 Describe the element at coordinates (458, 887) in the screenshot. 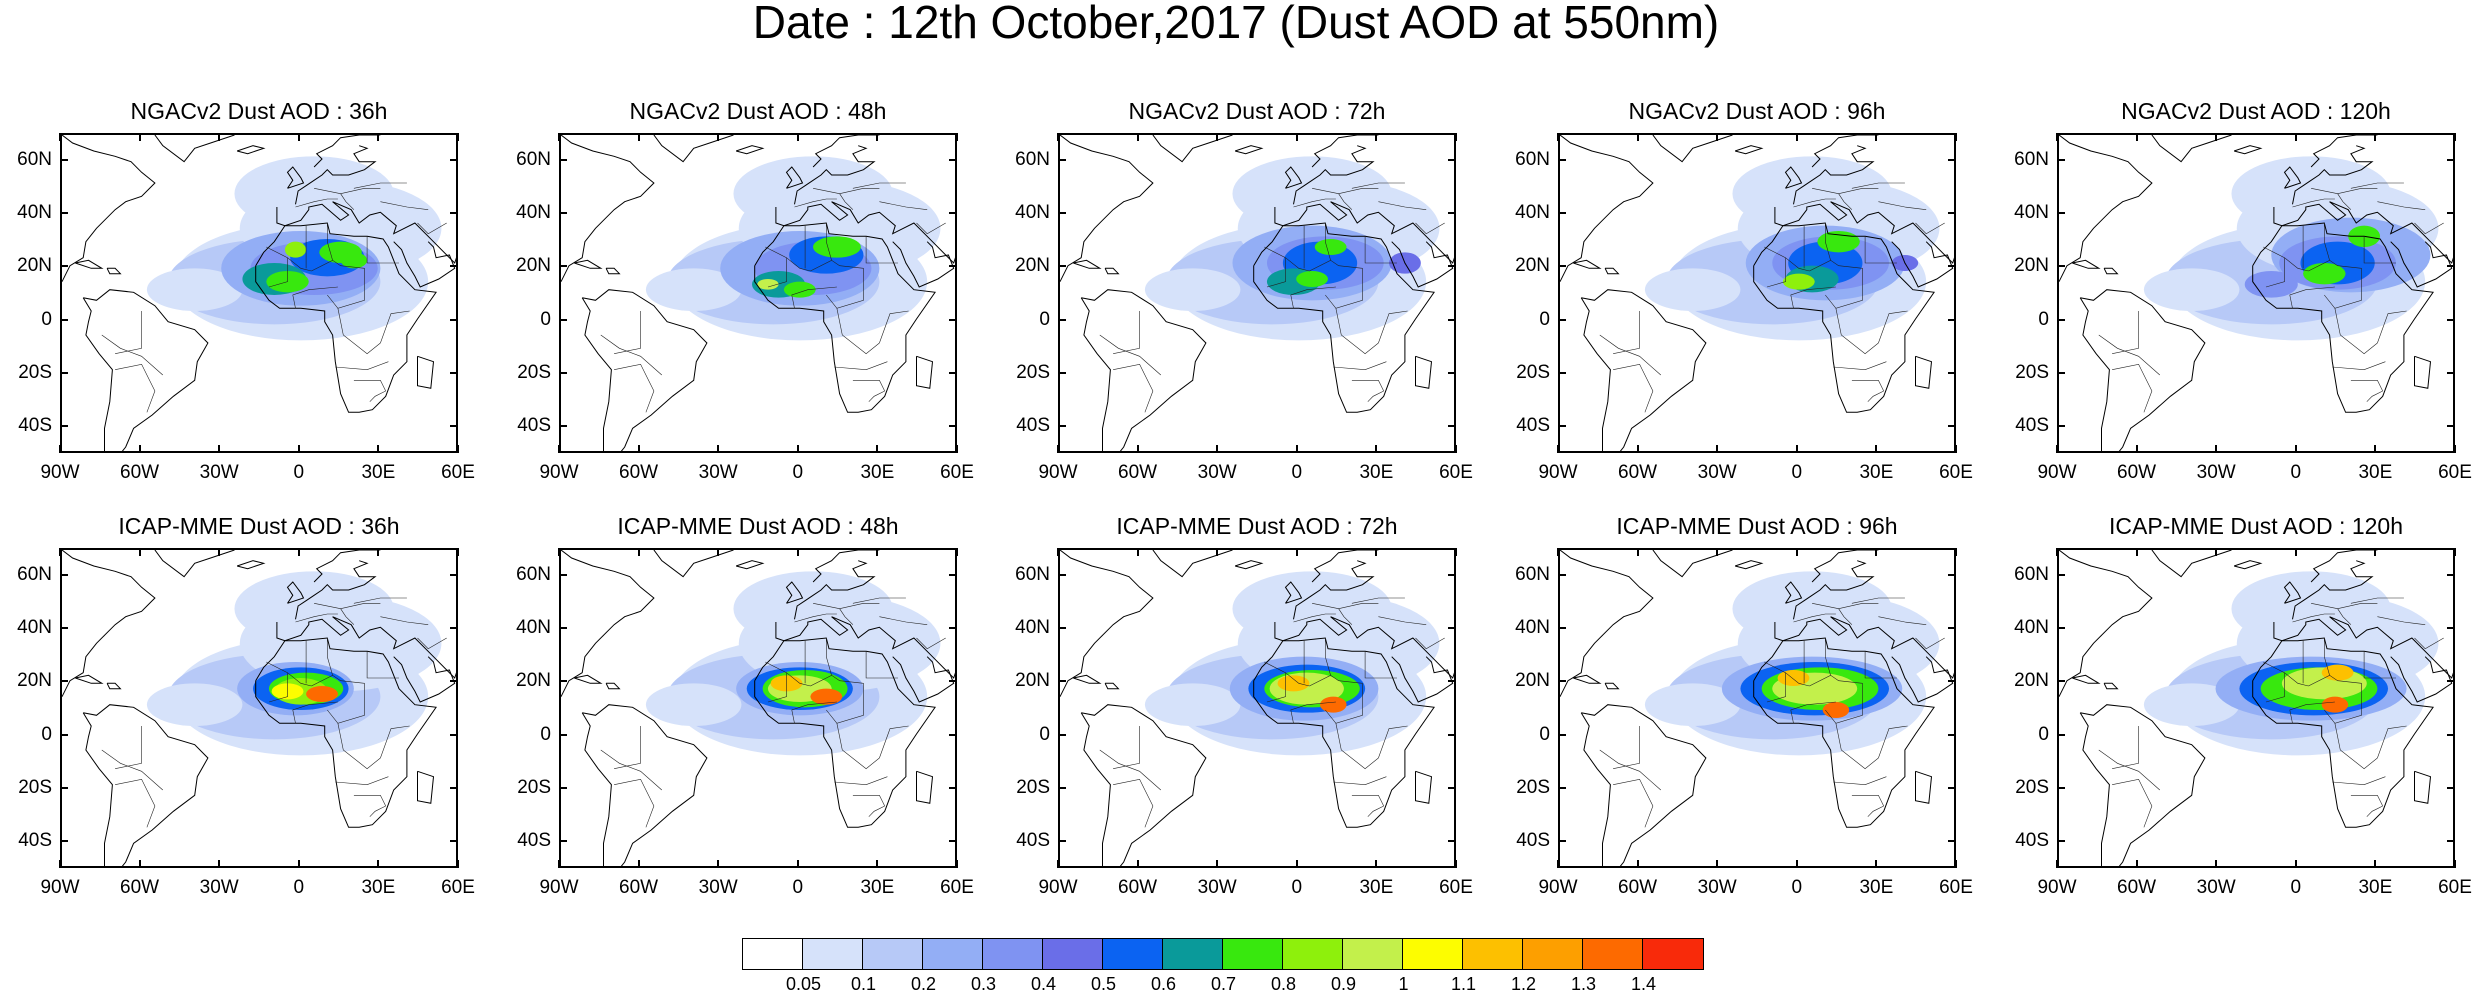

I see `longitude-tick-label: 60E` at that location.